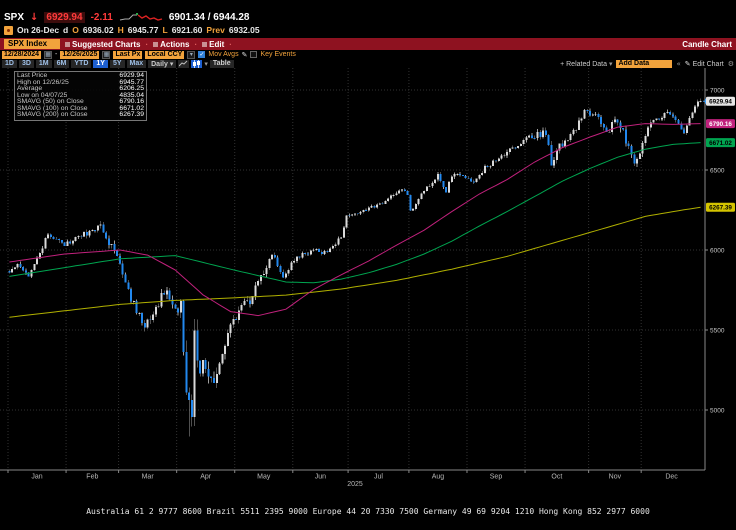  Describe the element at coordinates (687, 63) in the screenshot. I see `pencil-icon: ✎` at that location.